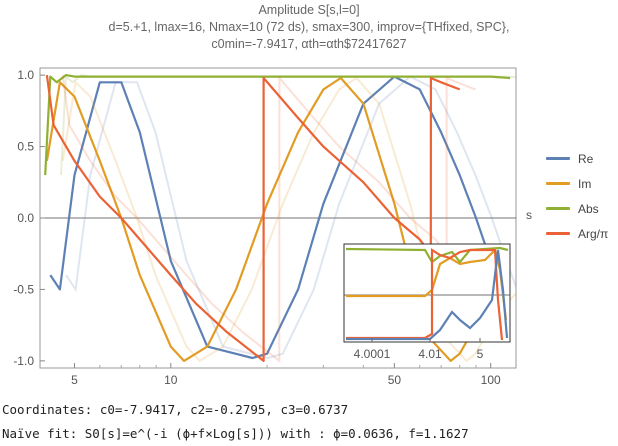  What do you see at coordinates (529, 215) in the screenshot?
I see `x-axis-label: s` at bounding box center [529, 215].